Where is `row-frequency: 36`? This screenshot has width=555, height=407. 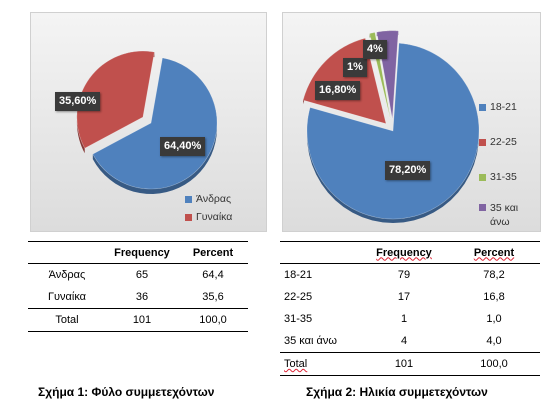
row-frequency: 36 is located at coordinates (142, 297).